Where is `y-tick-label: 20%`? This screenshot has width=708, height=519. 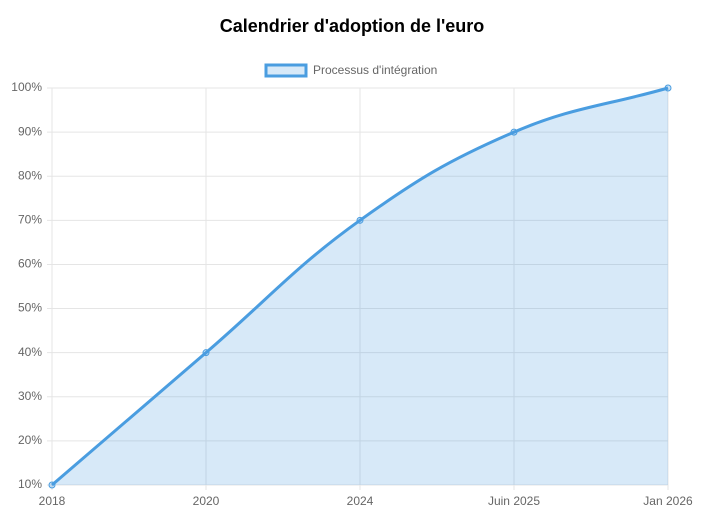 y-tick-label: 20% is located at coordinates (30, 440).